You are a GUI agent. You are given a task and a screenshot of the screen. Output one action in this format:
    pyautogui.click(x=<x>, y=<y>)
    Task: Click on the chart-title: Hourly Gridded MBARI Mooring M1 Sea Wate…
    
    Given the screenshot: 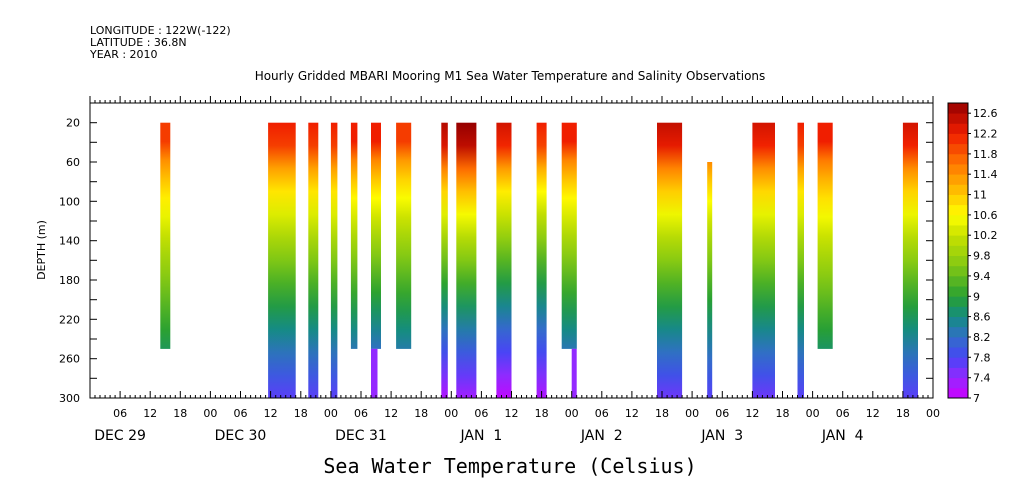 What is the action you would take?
    pyautogui.click(x=510, y=76)
    